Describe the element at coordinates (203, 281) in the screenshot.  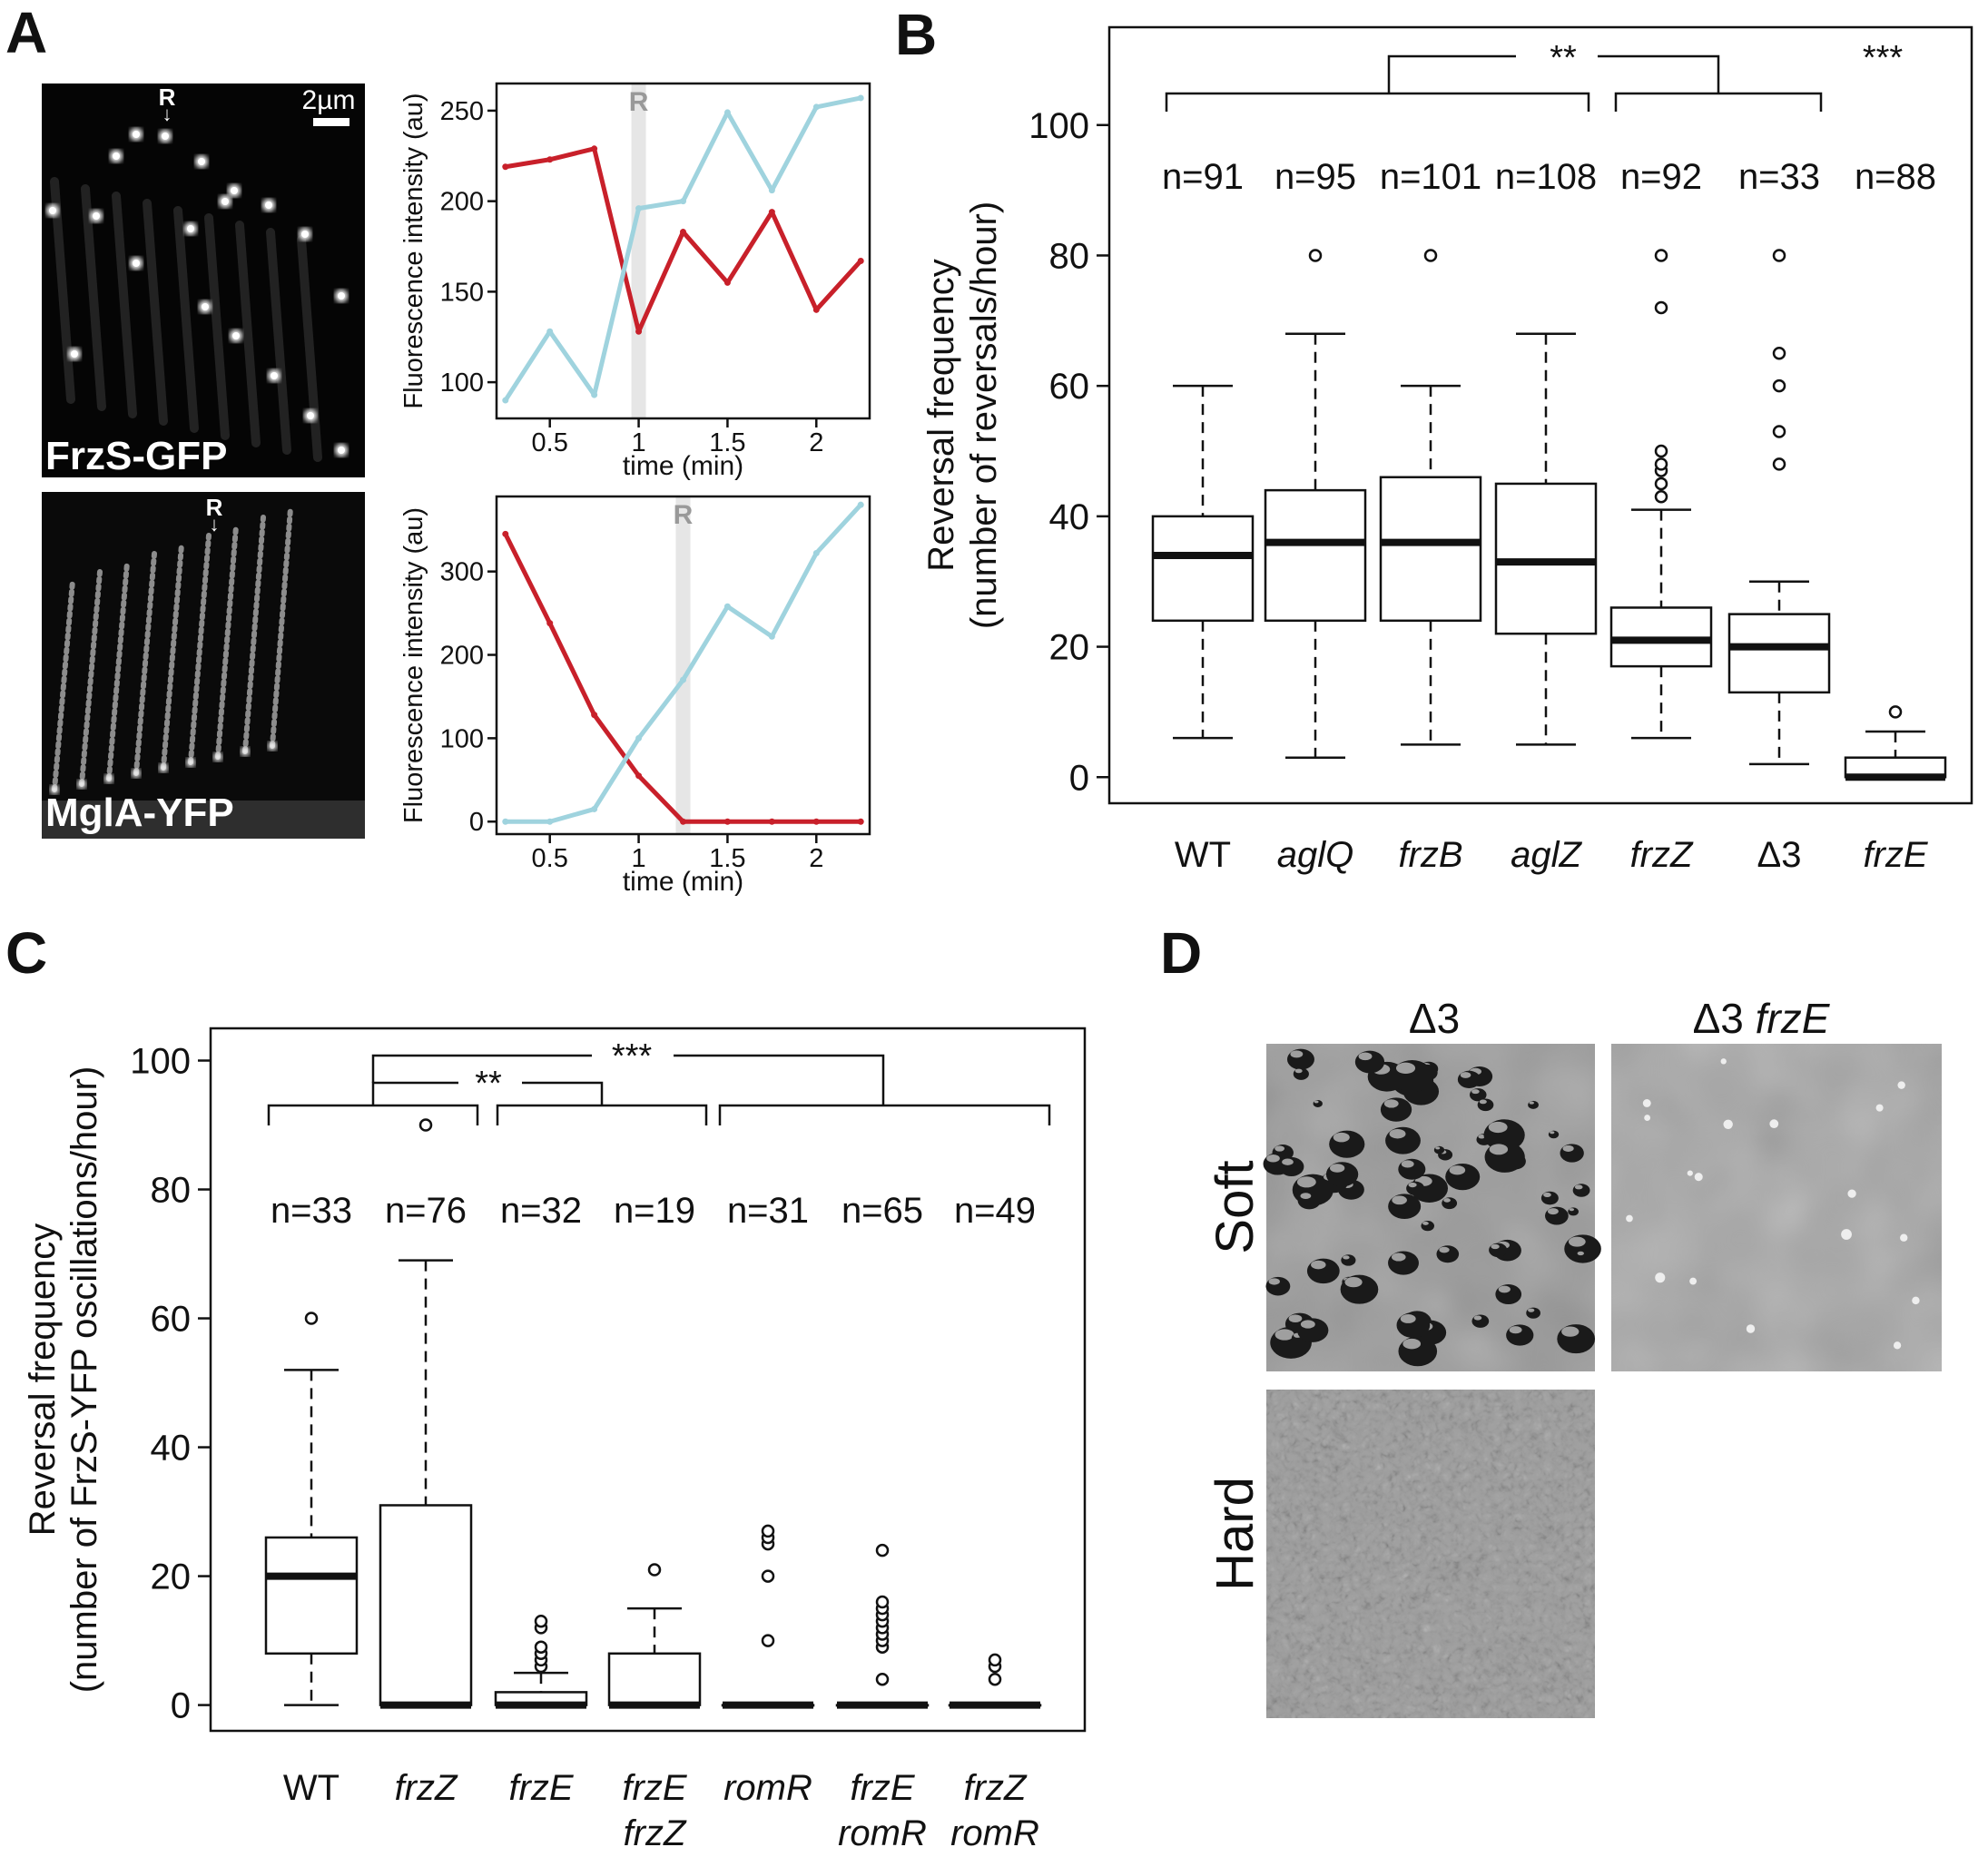
I see `microscopy-frzs-gfp: R ↓ 2µm FrzS-GFP` at that location.